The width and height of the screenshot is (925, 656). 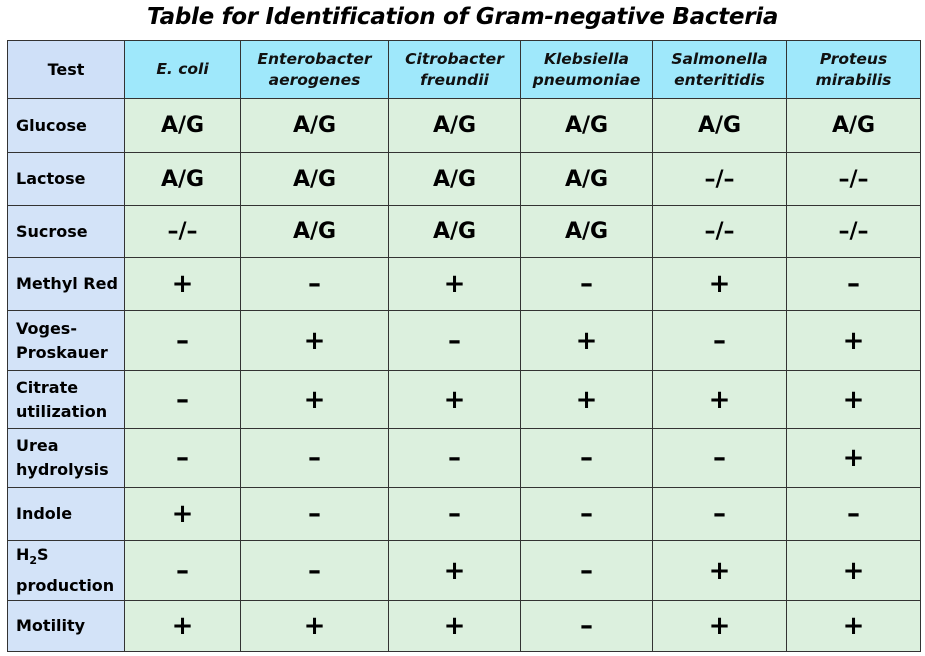 I want to click on row-label: Motility, so click(x=66, y=626).